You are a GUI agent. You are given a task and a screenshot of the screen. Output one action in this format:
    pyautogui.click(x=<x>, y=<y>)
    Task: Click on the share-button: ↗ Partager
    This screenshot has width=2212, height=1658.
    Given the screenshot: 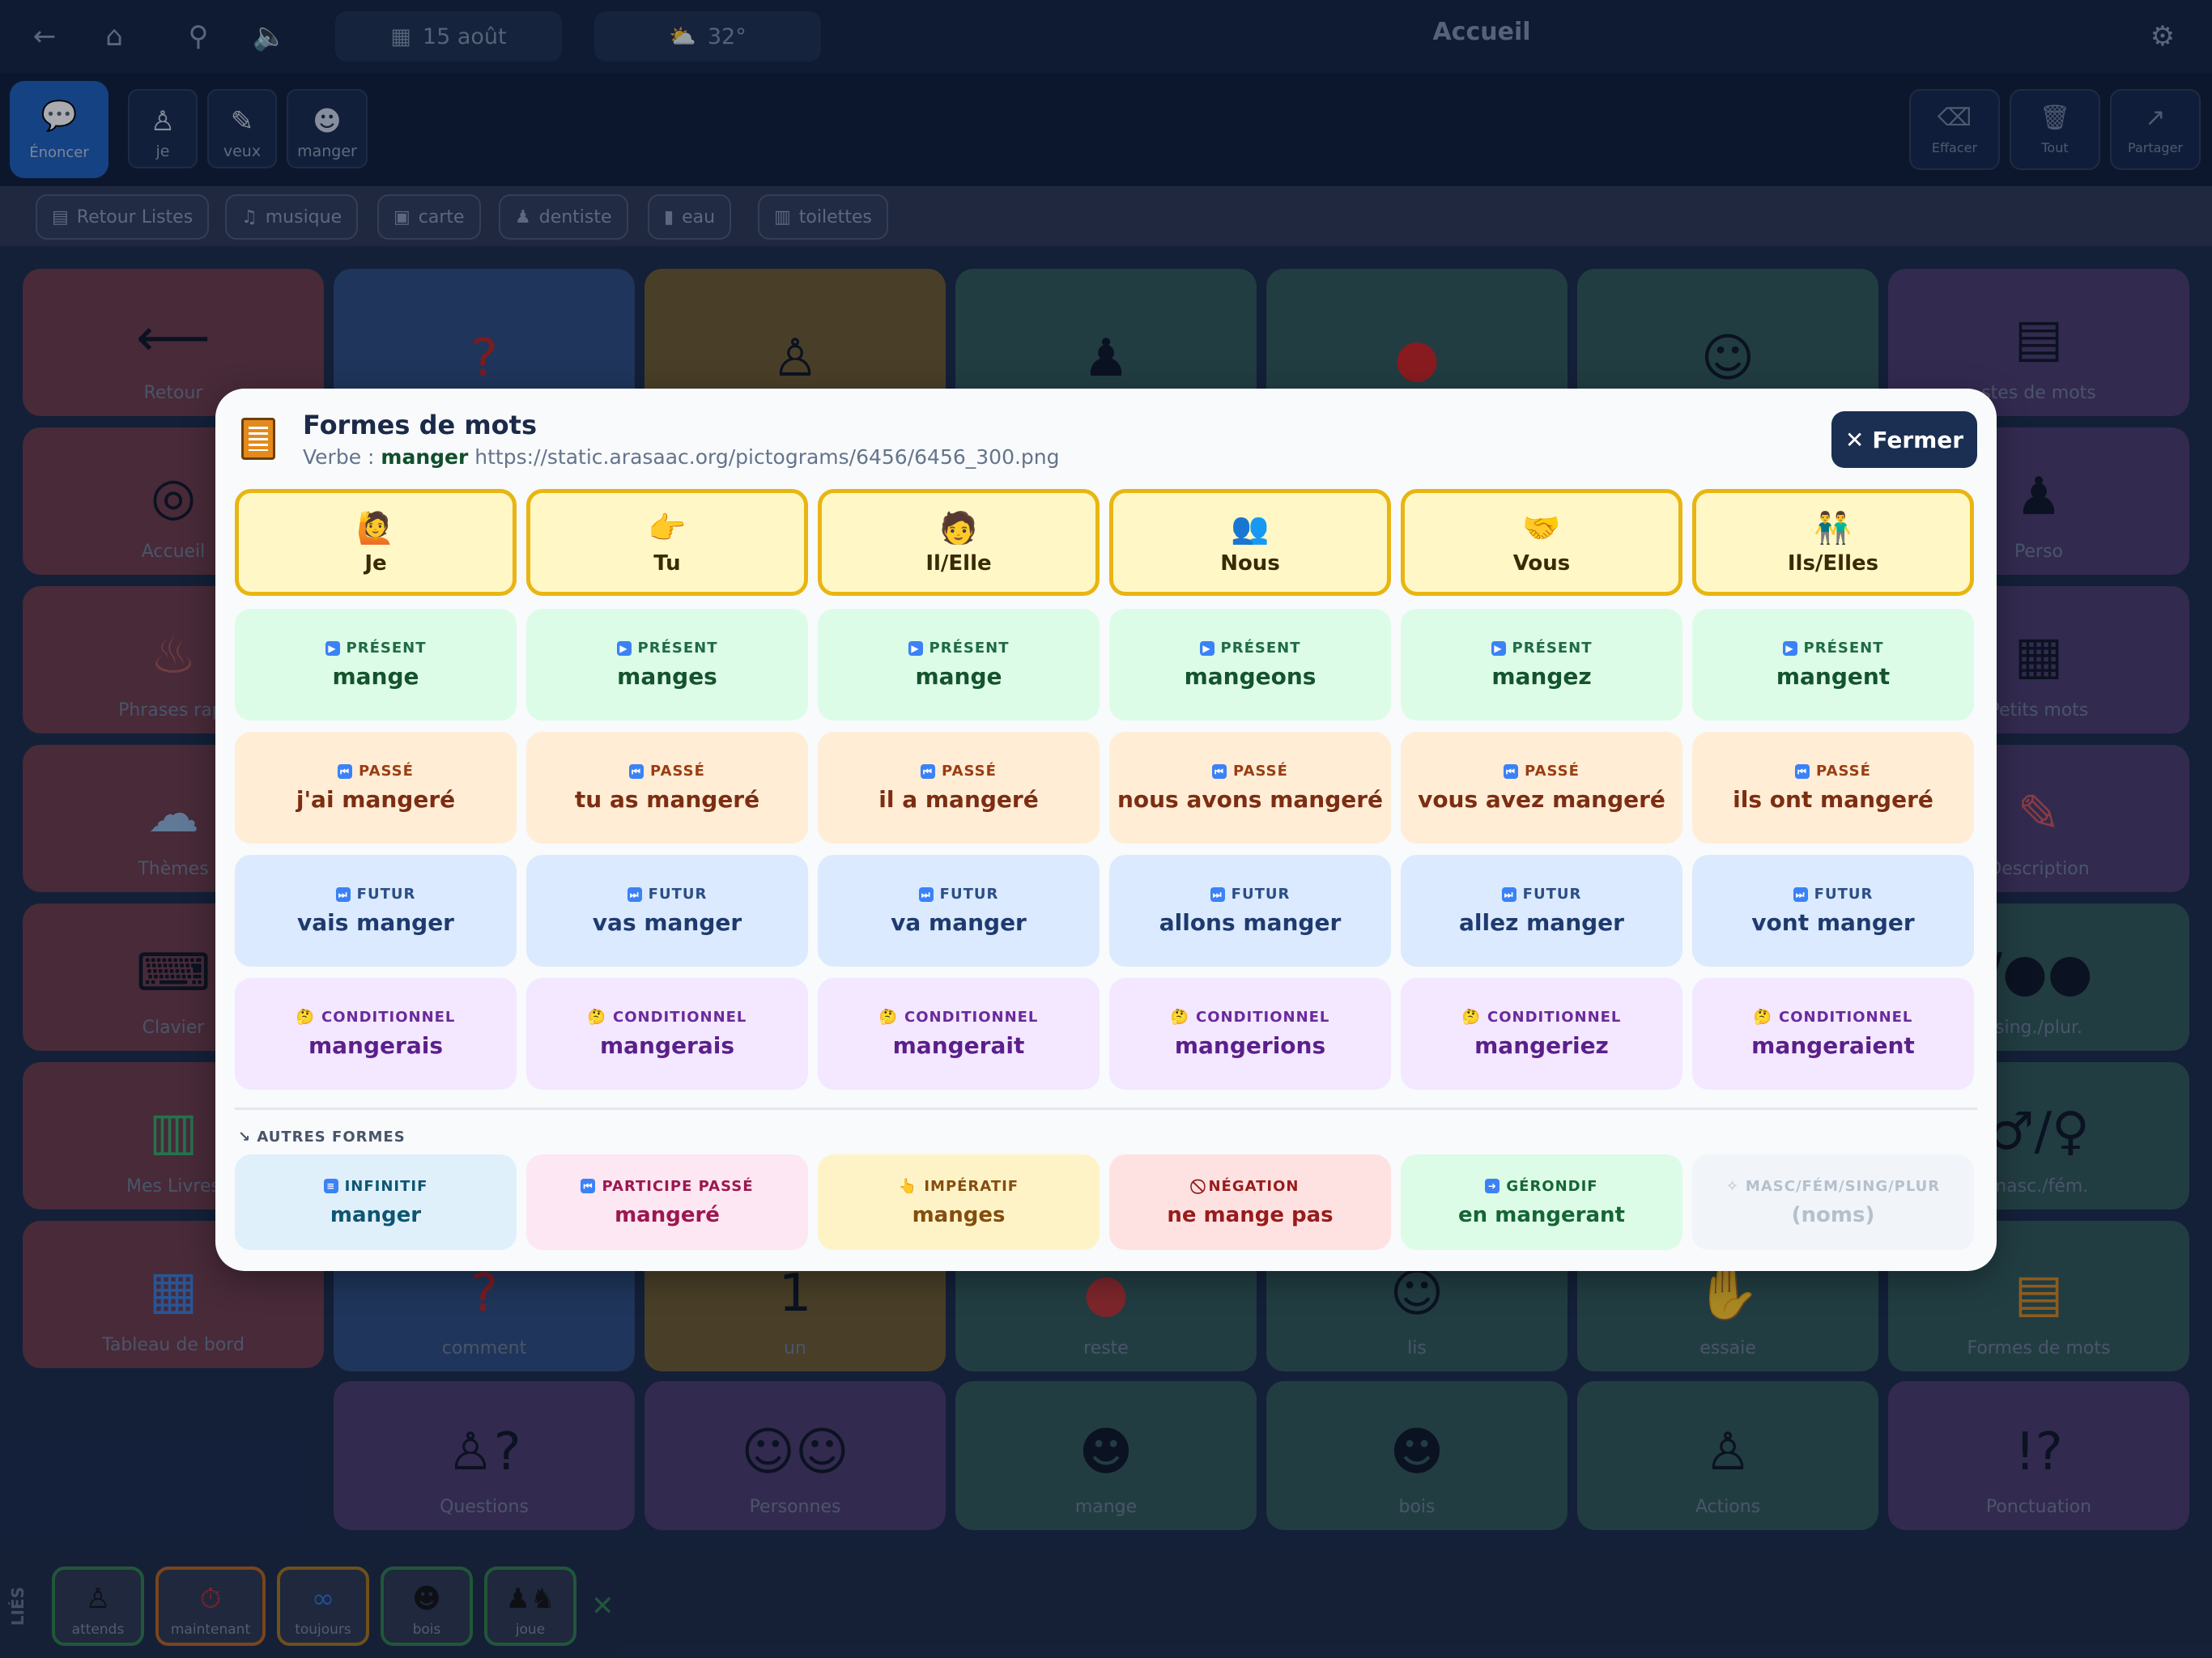 What is the action you would take?
    pyautogui.click(x=2155, y=129)
    